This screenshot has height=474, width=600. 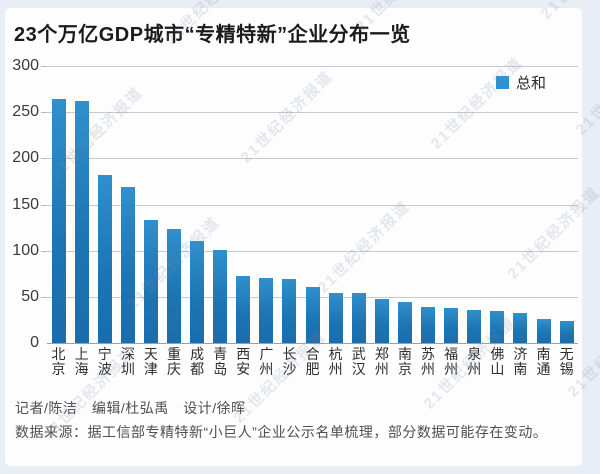 I want to click on x-axis-label: 济南, so click(x=520, y=363).